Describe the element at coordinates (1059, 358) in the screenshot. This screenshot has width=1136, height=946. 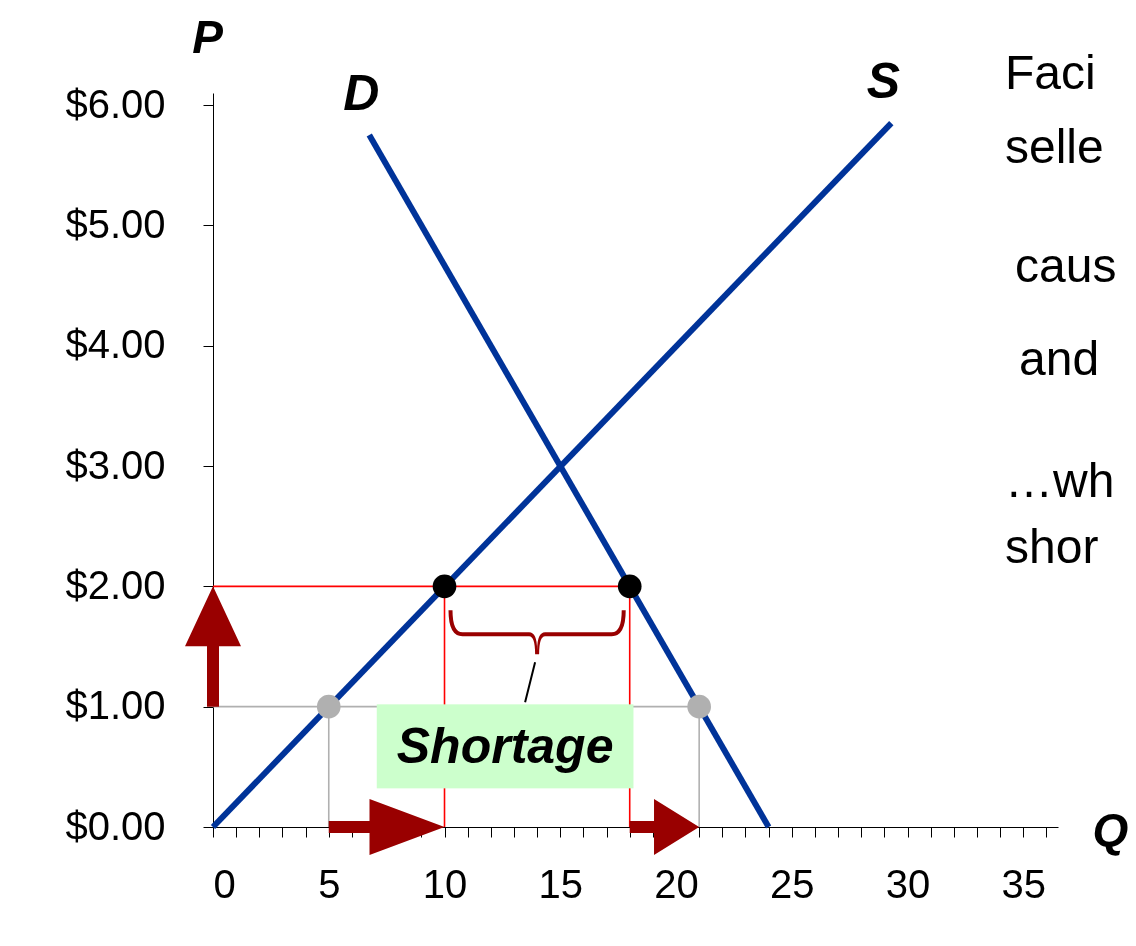
I see `annotation: and` at that location.